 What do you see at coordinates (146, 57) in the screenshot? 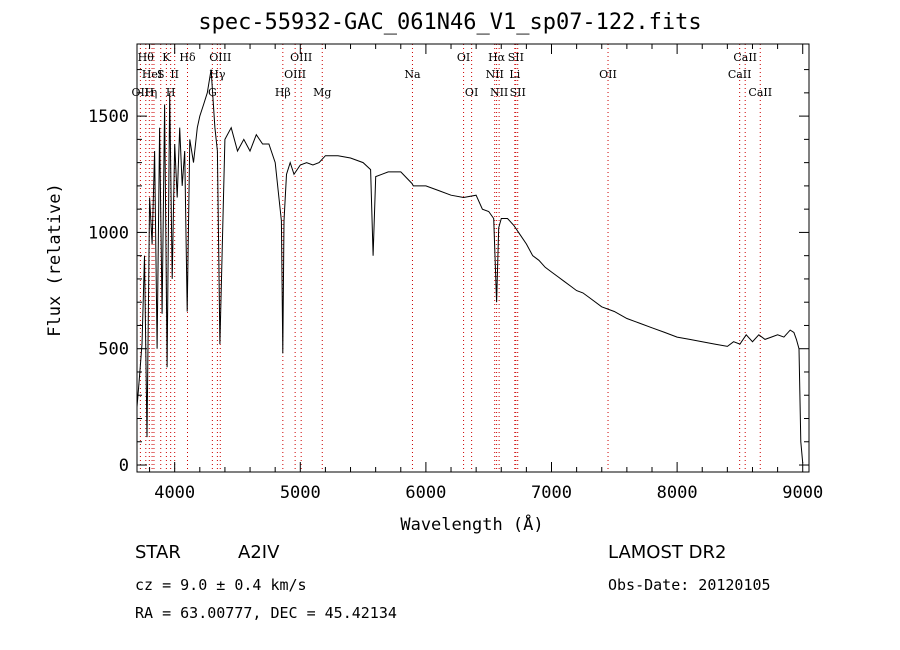
I see `spectral-line-label: Hθ` at bounding box center [146, 57].